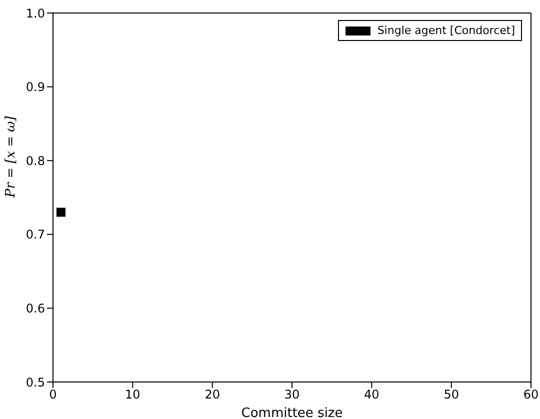 The width and height of the screenshot is (540, 419). Describe the element at coordinates (132, 395) in the screenshot. I see `x-tick-label: 10` at that location.